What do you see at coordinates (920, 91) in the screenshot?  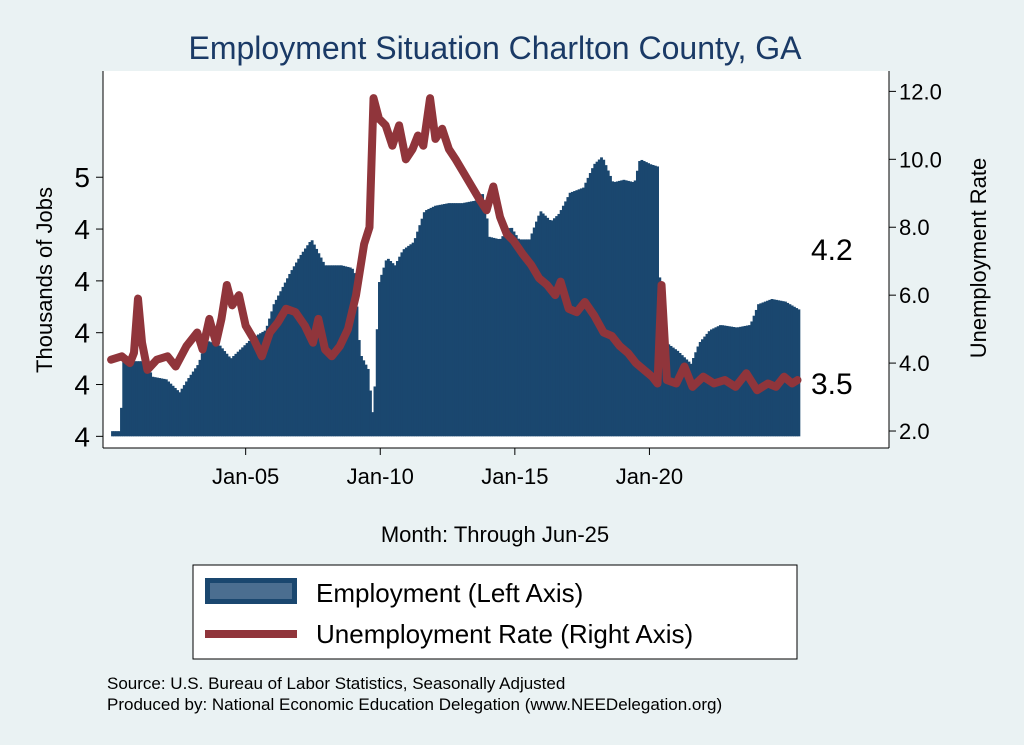 I see `right-axis-tick-label: 12.0` at bounding box center [920, 91].